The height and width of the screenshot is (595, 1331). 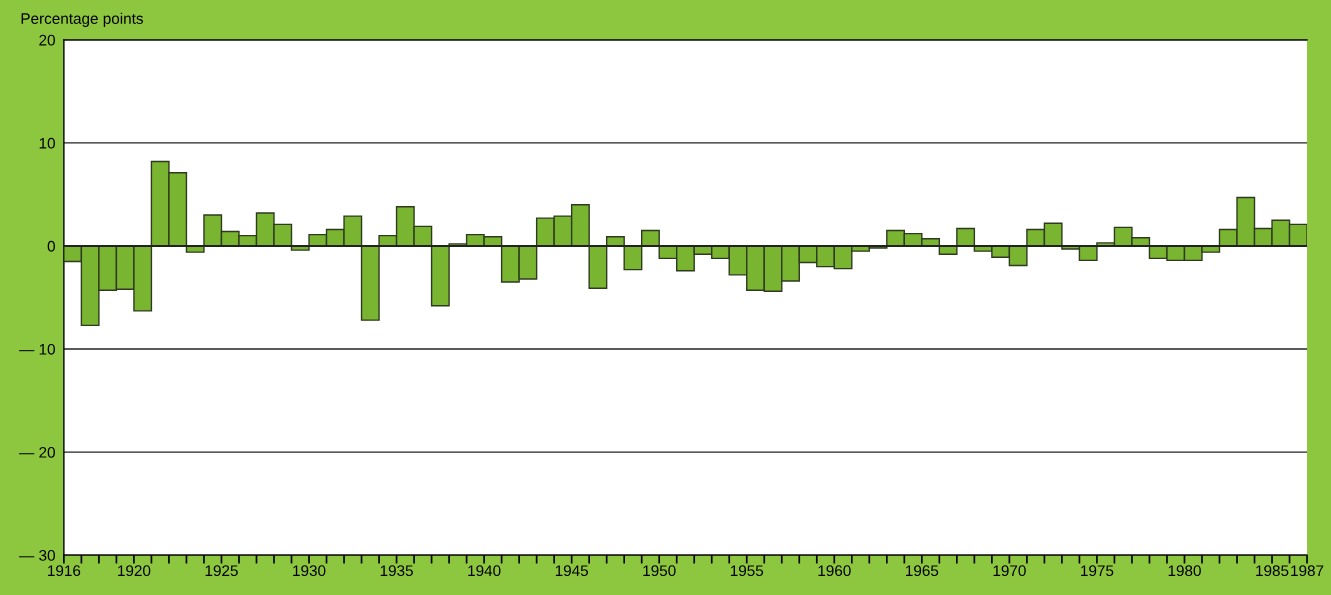 What do you see at coordinates (747, 571) in the screenshot?
I see `x-tick-label: 1955` at bounding box center [747, 571].